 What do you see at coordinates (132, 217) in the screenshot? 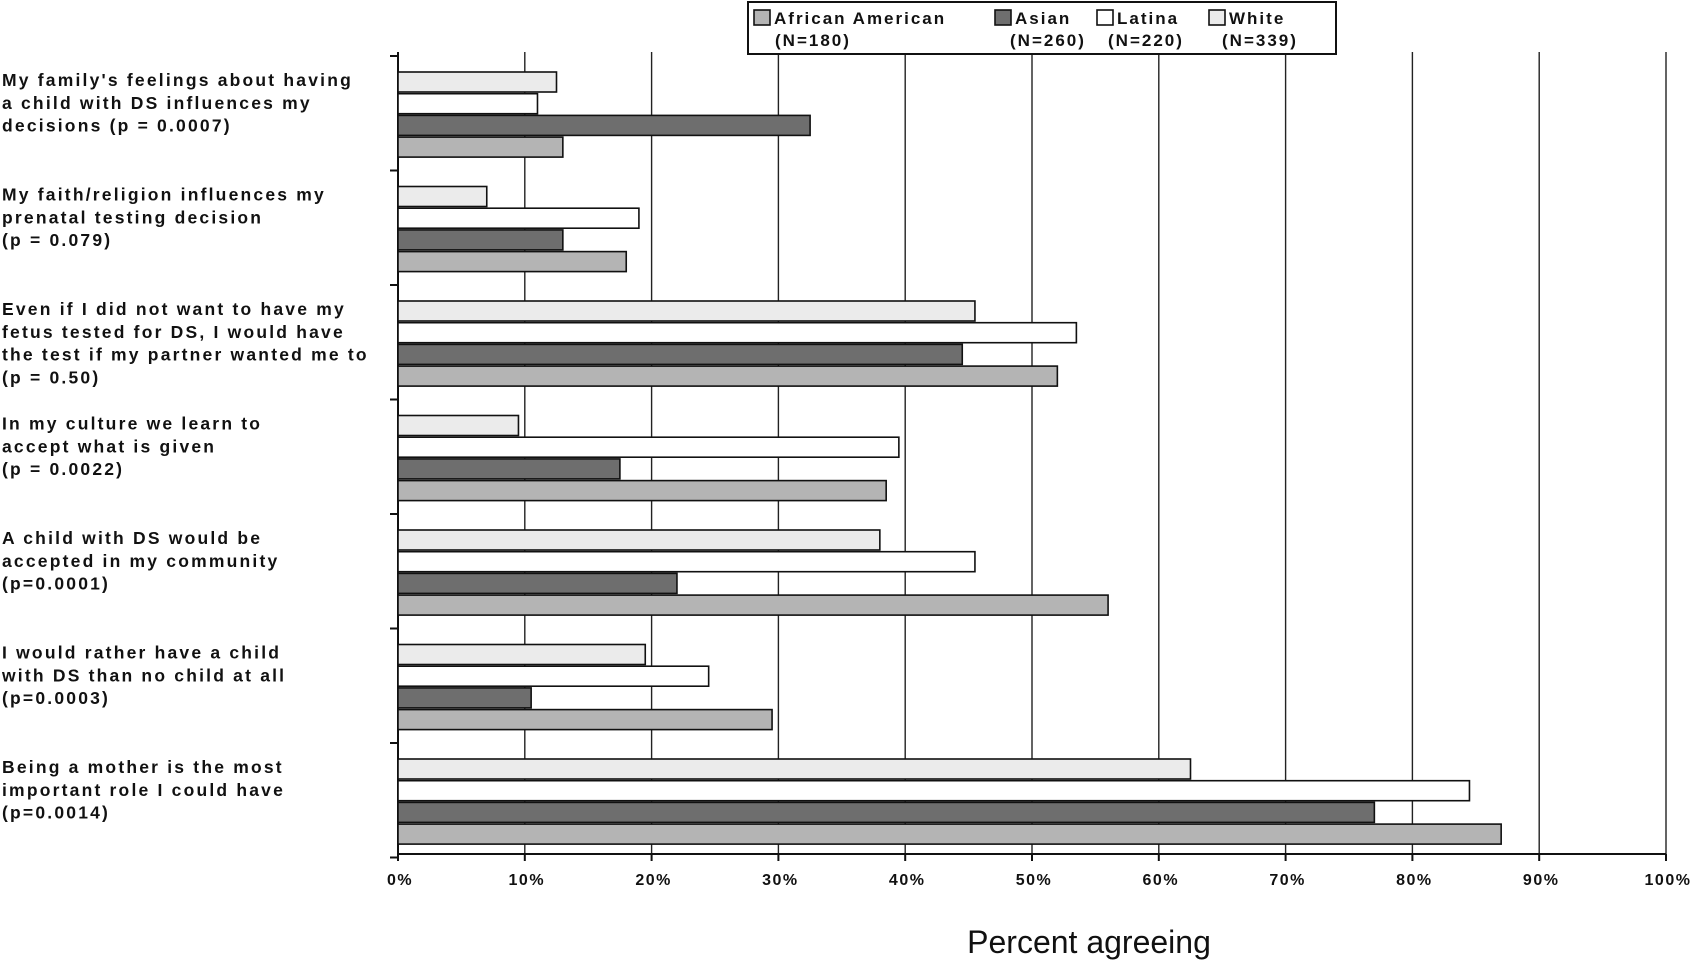
I see `category-label-1-1: prenatal testing decision` at bounding box center [132, 217].